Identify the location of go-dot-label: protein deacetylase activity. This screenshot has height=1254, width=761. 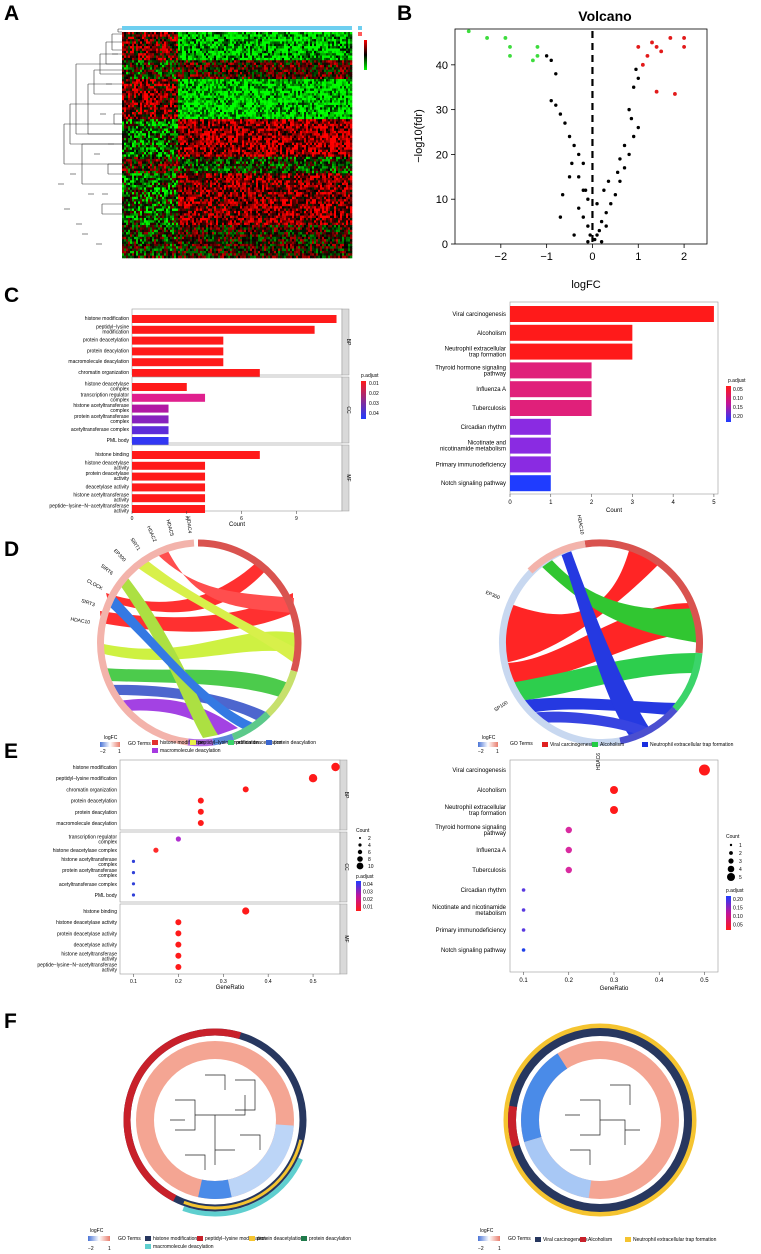
(87, 934).